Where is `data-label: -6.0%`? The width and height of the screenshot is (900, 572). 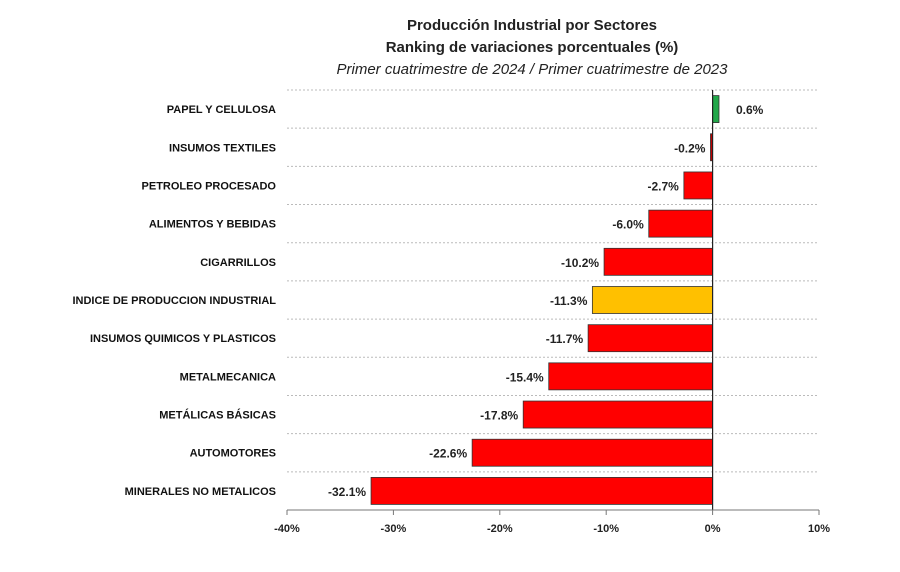 data-label: -6.0% is located at coordinates (628, 225).